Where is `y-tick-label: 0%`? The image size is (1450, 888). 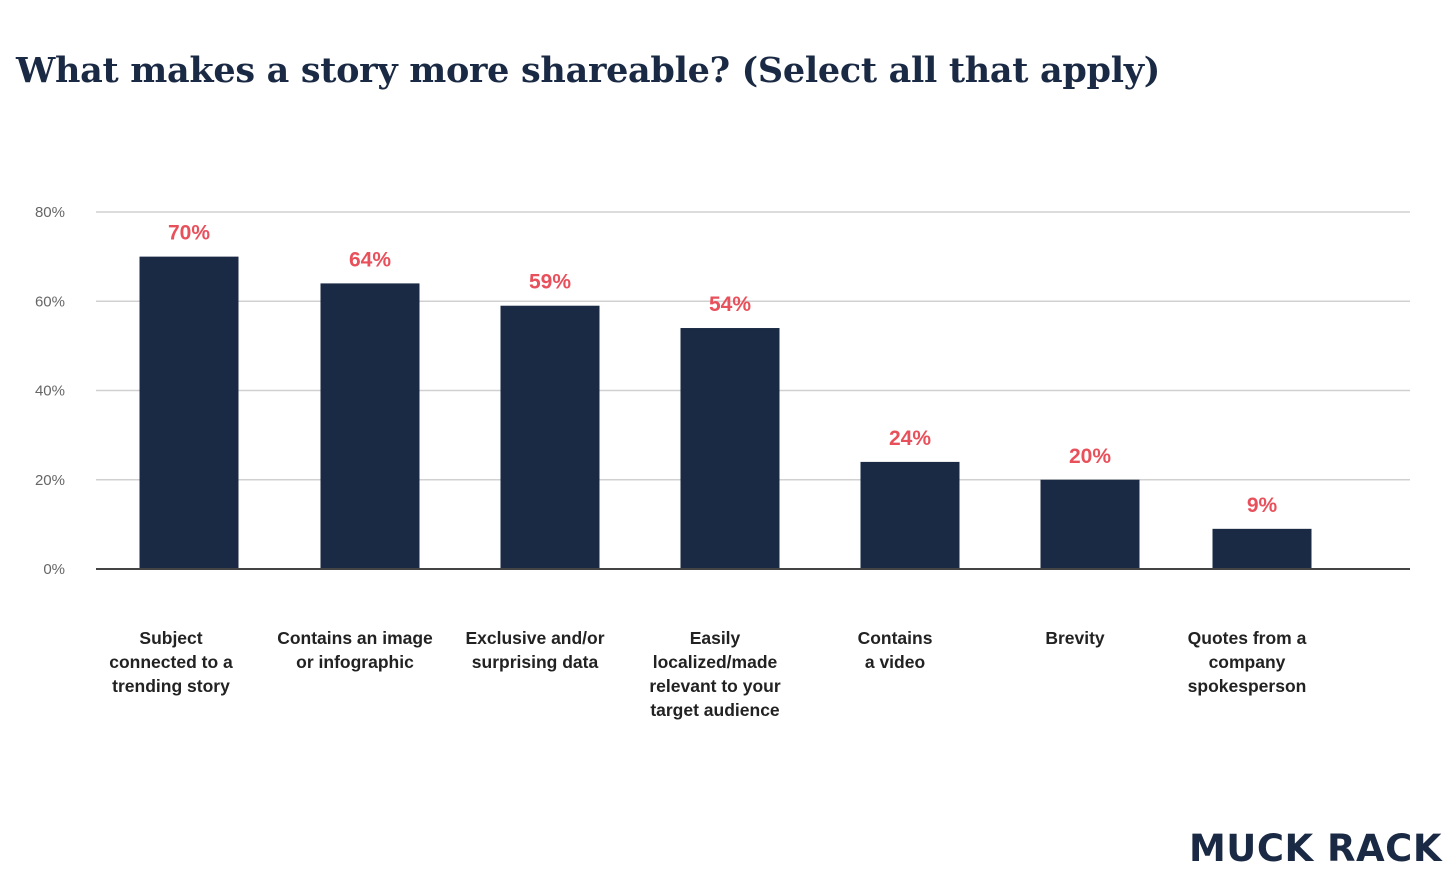 y-tick-label: 0% is located at coordinates (54, 569).